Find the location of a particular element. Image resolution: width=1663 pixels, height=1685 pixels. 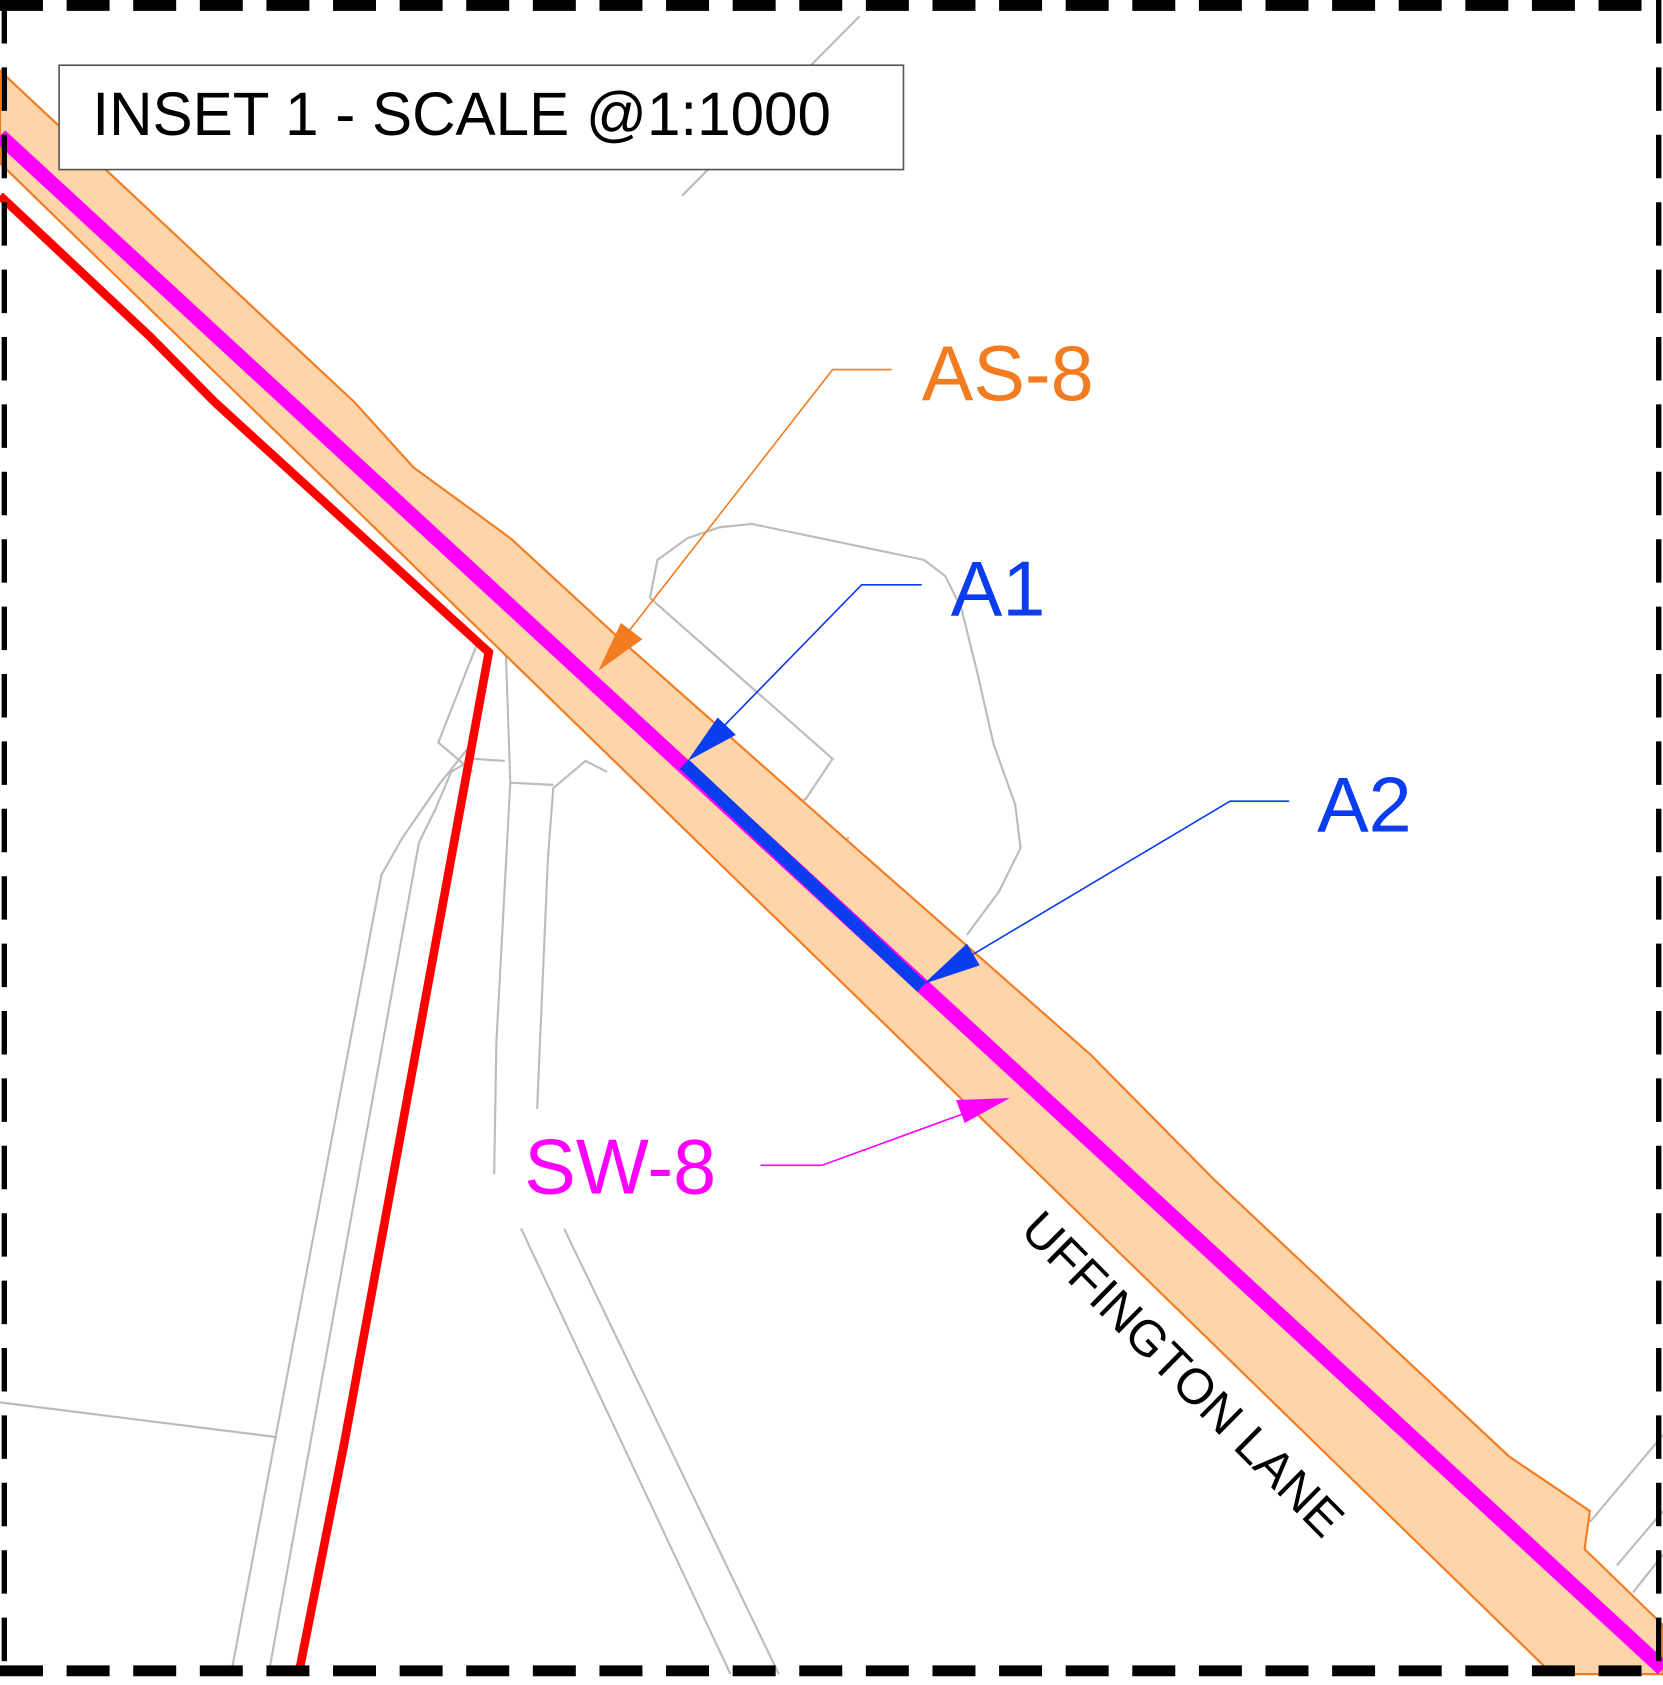

sw-8-leader is located at coordinates (872, 1136).